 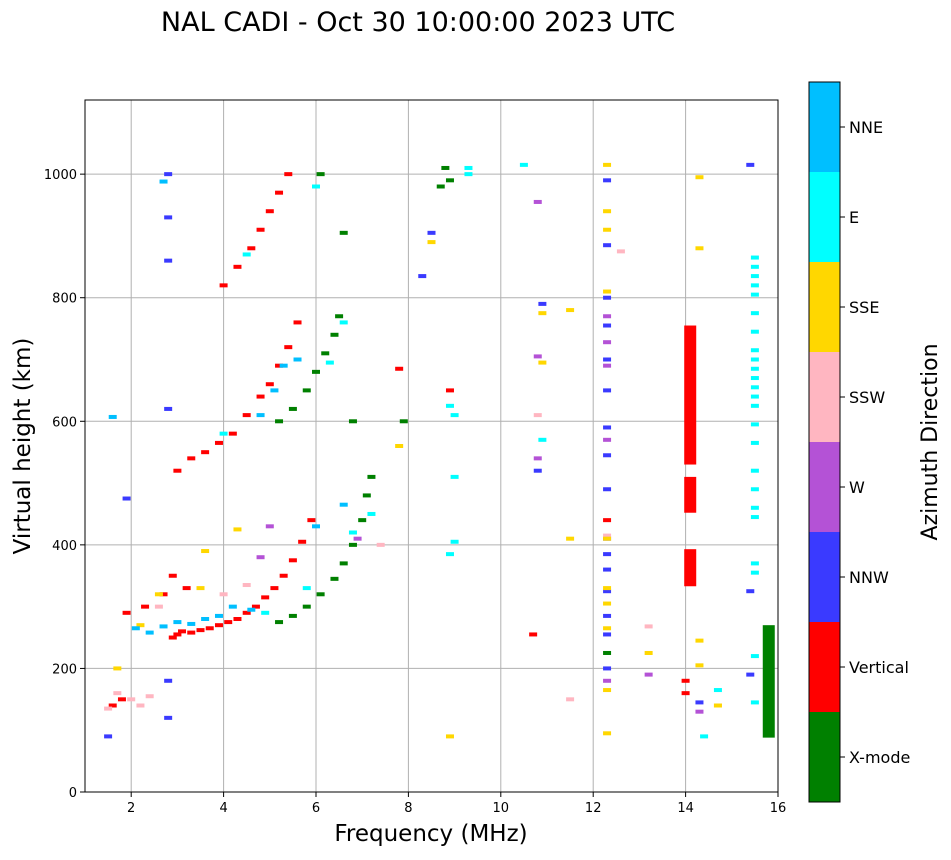 I want to click on x-tick-label: 14, so click(x=685, y=808).